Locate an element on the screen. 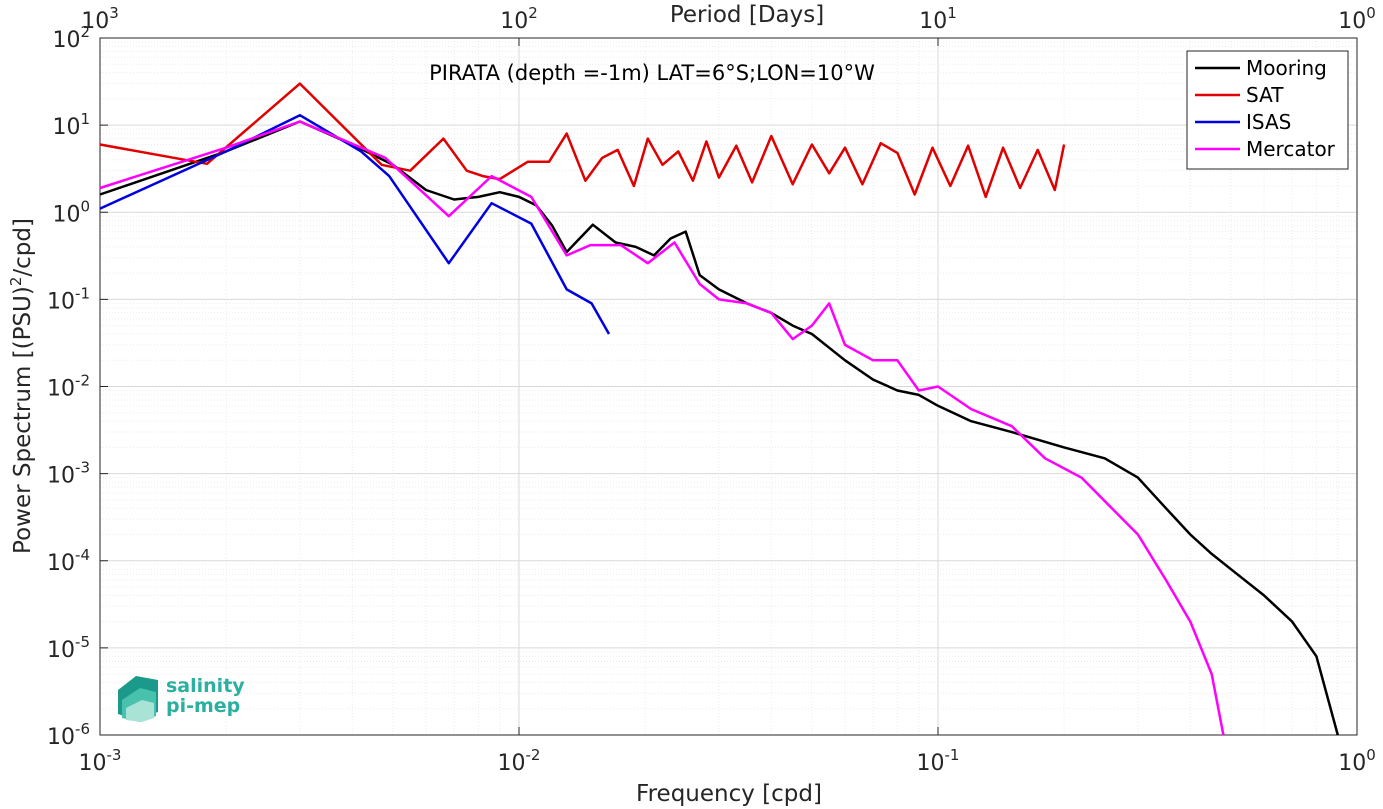 The width and height of the screenshot is (1383, 809). series-line-isas is located at coordinates (355, 224).